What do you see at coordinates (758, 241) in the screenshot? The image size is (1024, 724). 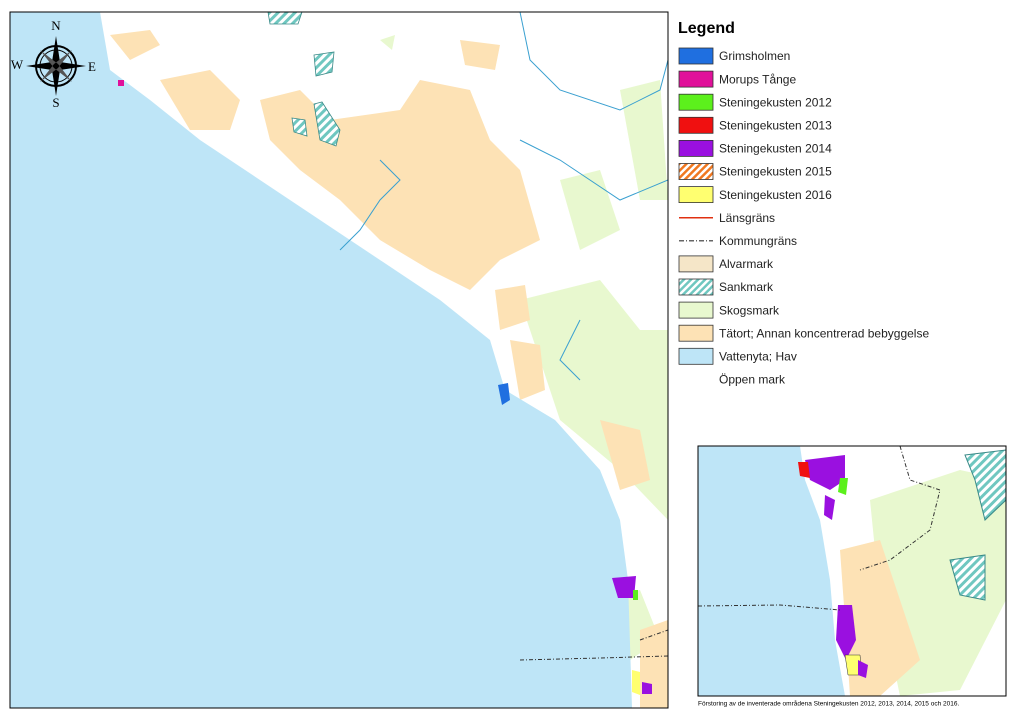 I see `legend-label: Kommungräns` at bounding box center [758, 241].